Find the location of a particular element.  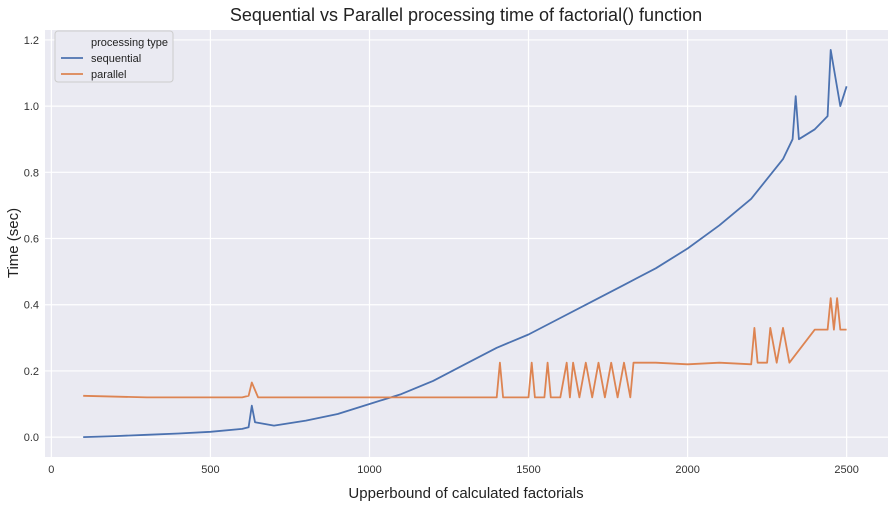

legend-box is located at coordinates (114, 56).